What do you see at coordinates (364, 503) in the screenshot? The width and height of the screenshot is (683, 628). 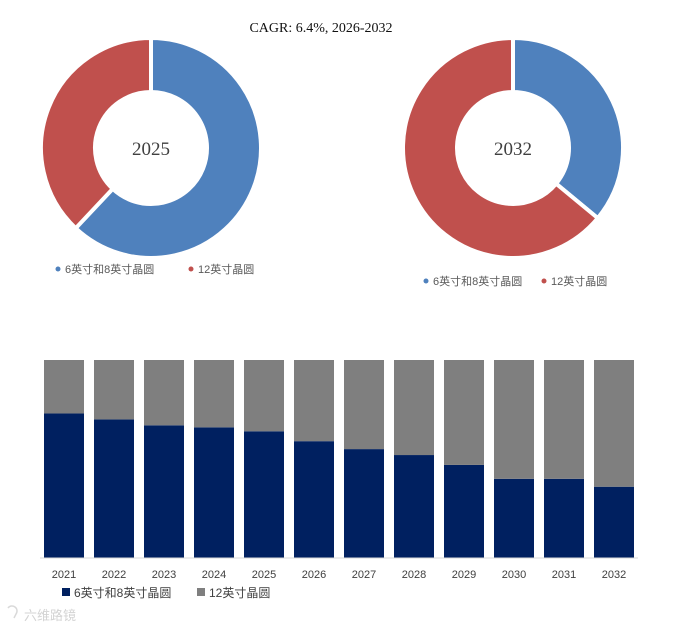 I see `bar-6-8-inch-2027` at bounding box center [364, 503].